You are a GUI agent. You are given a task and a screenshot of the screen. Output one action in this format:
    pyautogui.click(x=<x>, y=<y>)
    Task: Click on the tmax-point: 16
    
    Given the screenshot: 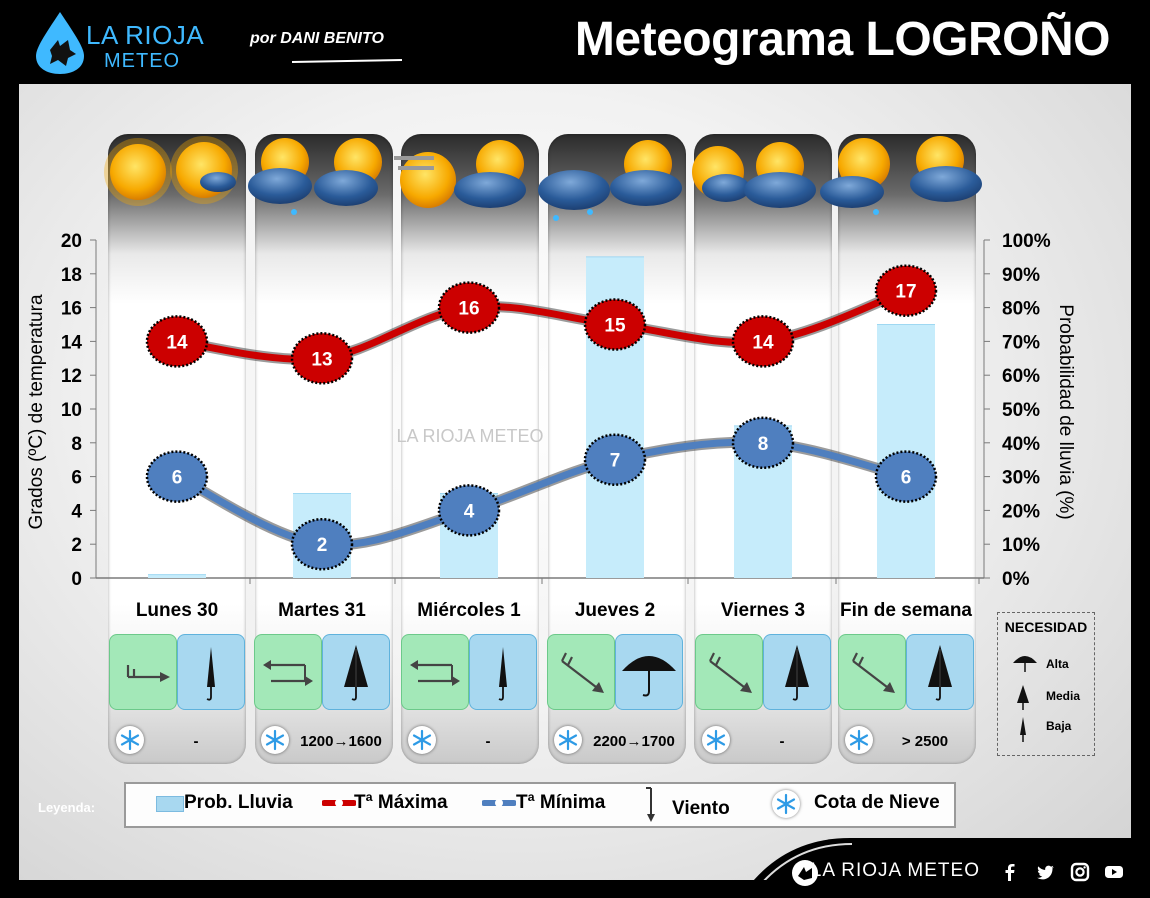 What is the action you would take?
    pyautogui.click(x=469, y=307)
    